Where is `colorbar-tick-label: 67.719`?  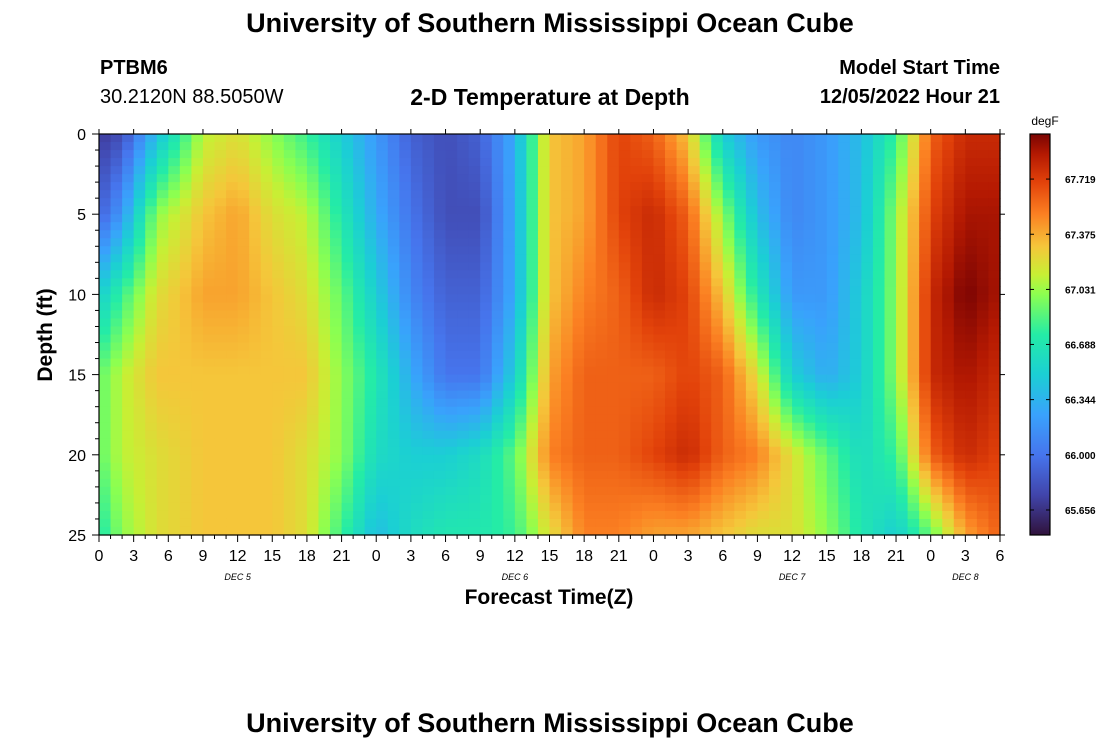
colorbar-tick-label: 67.719 is located at coordinates (1080, 180).